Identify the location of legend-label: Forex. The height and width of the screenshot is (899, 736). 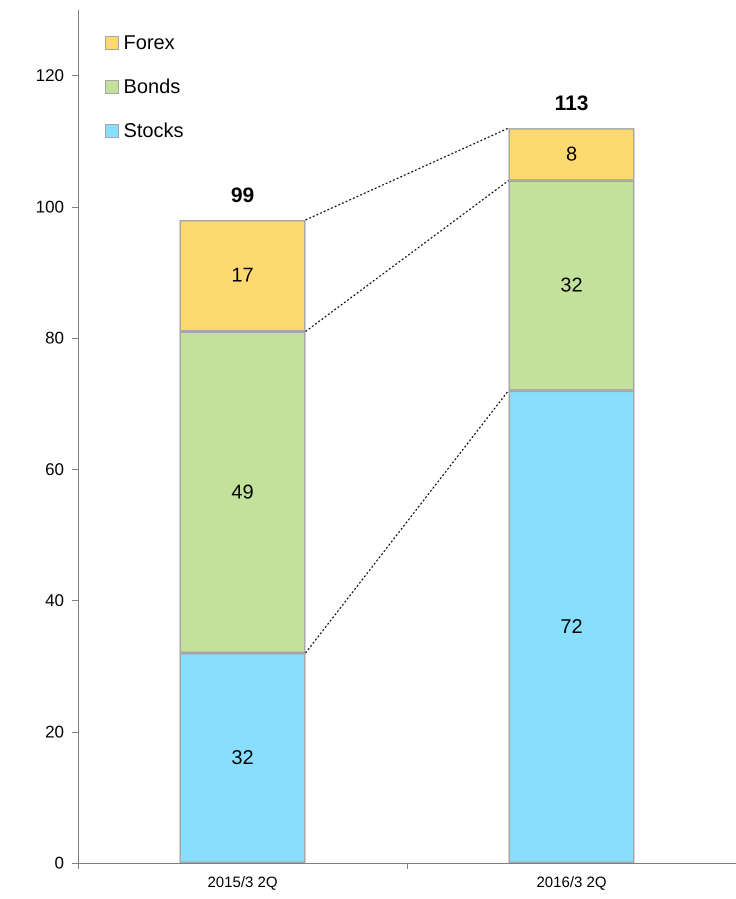
(149, 43).